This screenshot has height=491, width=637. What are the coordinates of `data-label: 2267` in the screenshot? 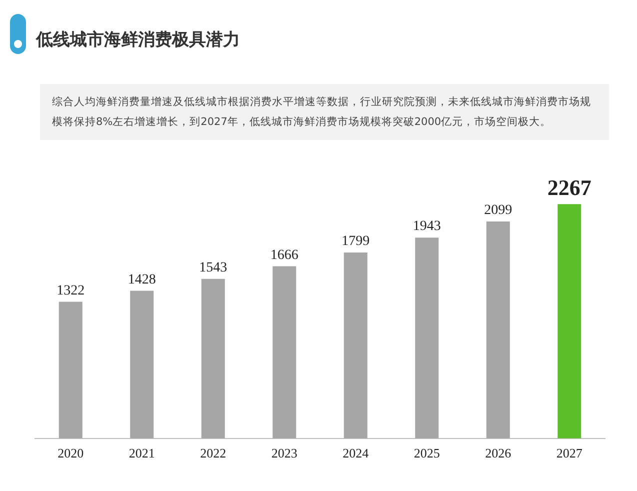 It's located at (569, 187).